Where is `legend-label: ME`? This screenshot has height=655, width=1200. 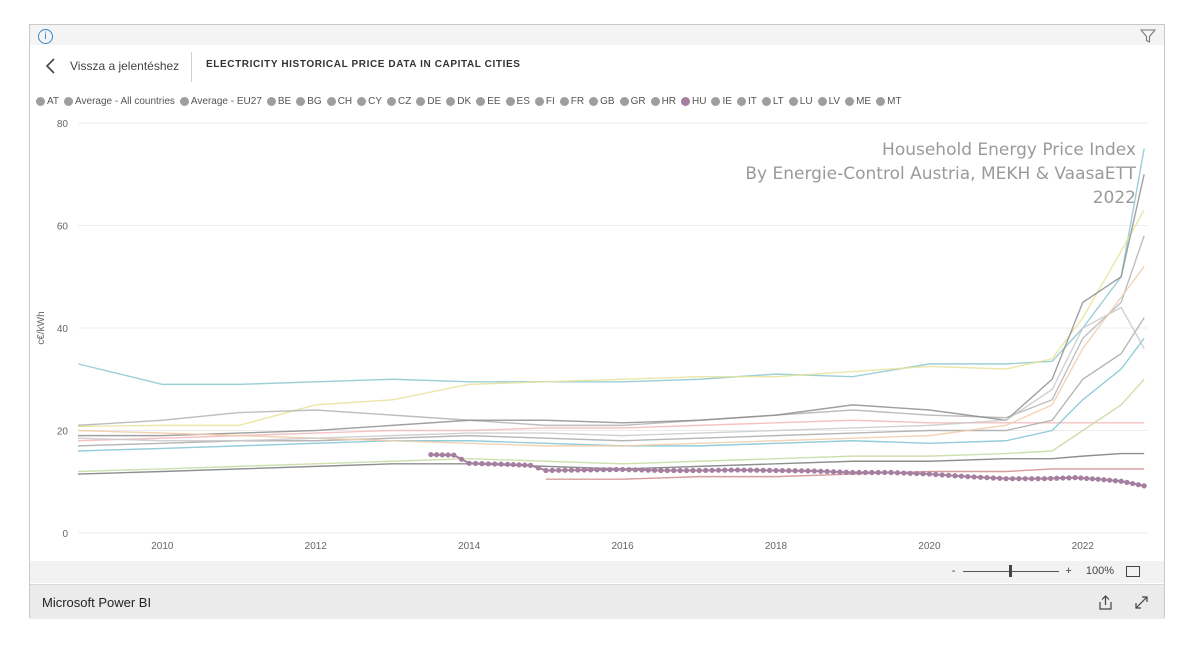
legend-label: ME is located at coordinates (864, 101).